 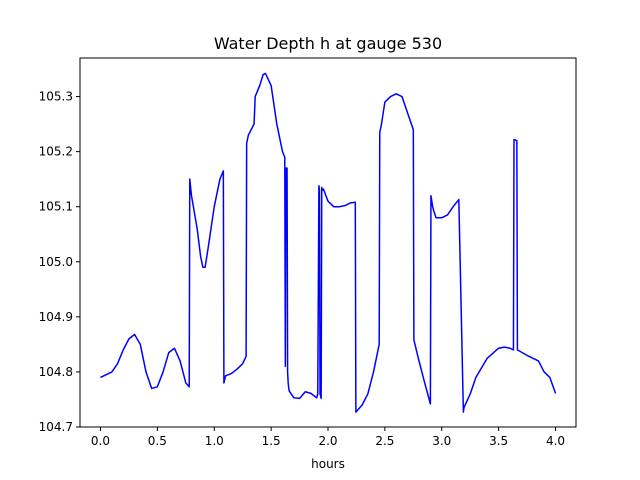 I want to click on chart-title: Water Depth h at gauge 530, so click(x=328, y=43).